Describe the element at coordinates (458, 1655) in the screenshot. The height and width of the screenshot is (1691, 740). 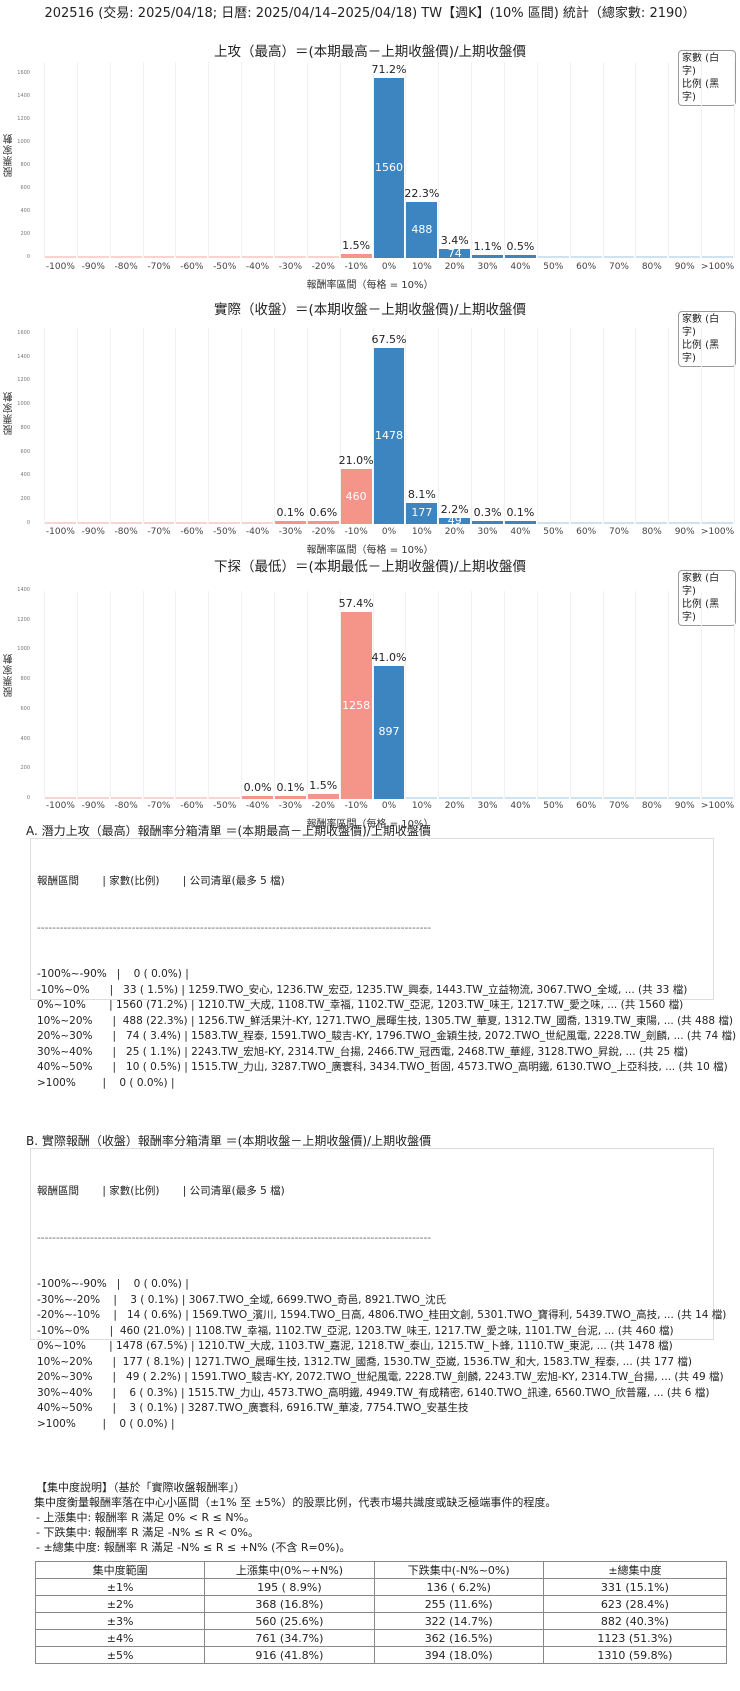
I see `cell: 394 (18.0%)` at that location.